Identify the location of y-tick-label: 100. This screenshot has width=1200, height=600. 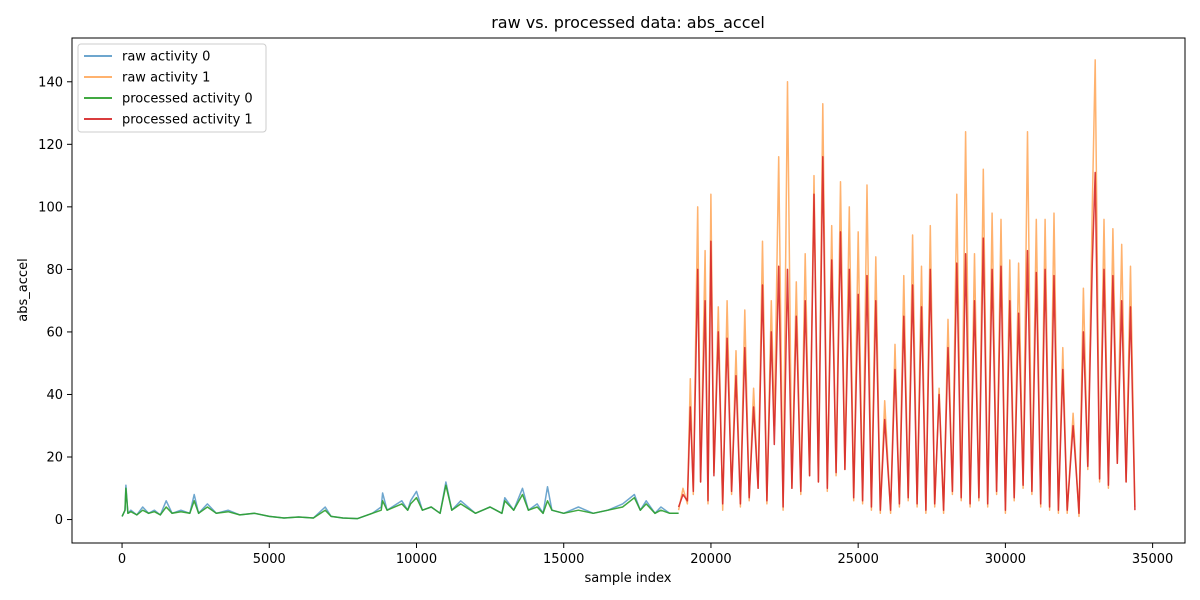
(50, 207).